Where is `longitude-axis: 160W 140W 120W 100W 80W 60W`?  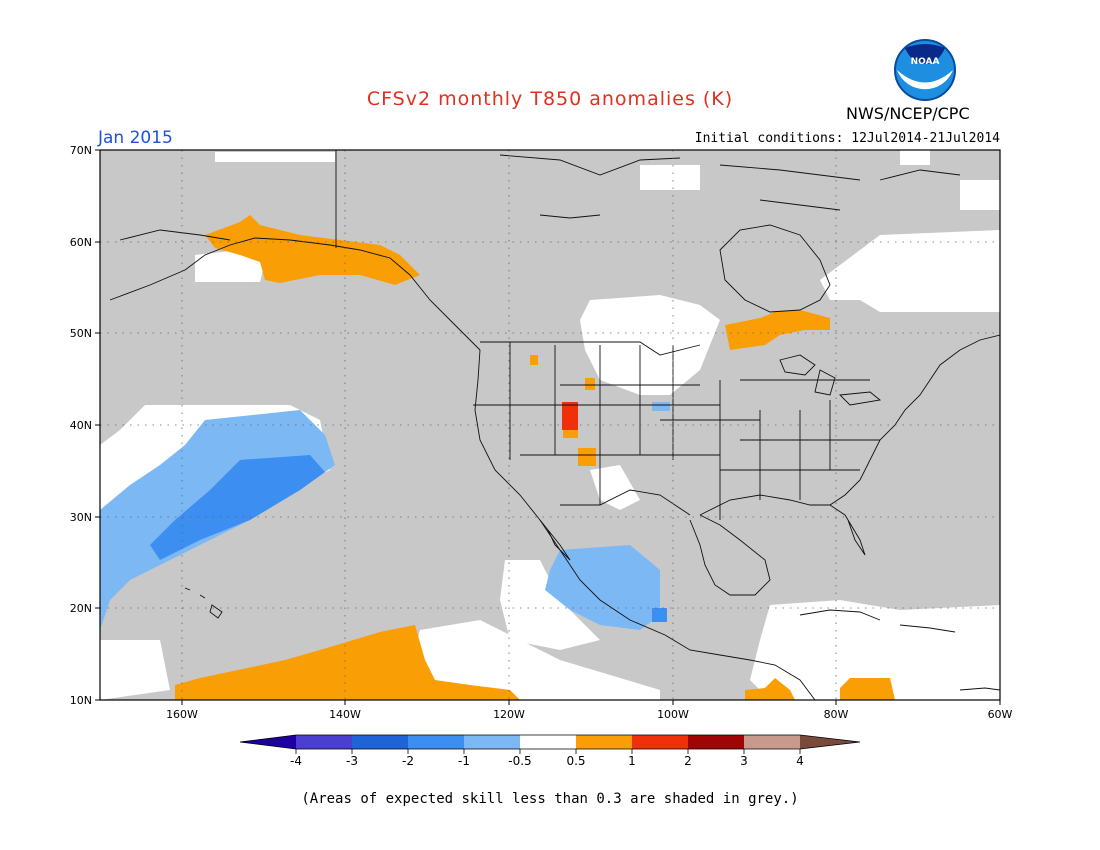
longitude-axis: 160W 140W 120W 100W 80W 60W is located at coordinates (589, 710).